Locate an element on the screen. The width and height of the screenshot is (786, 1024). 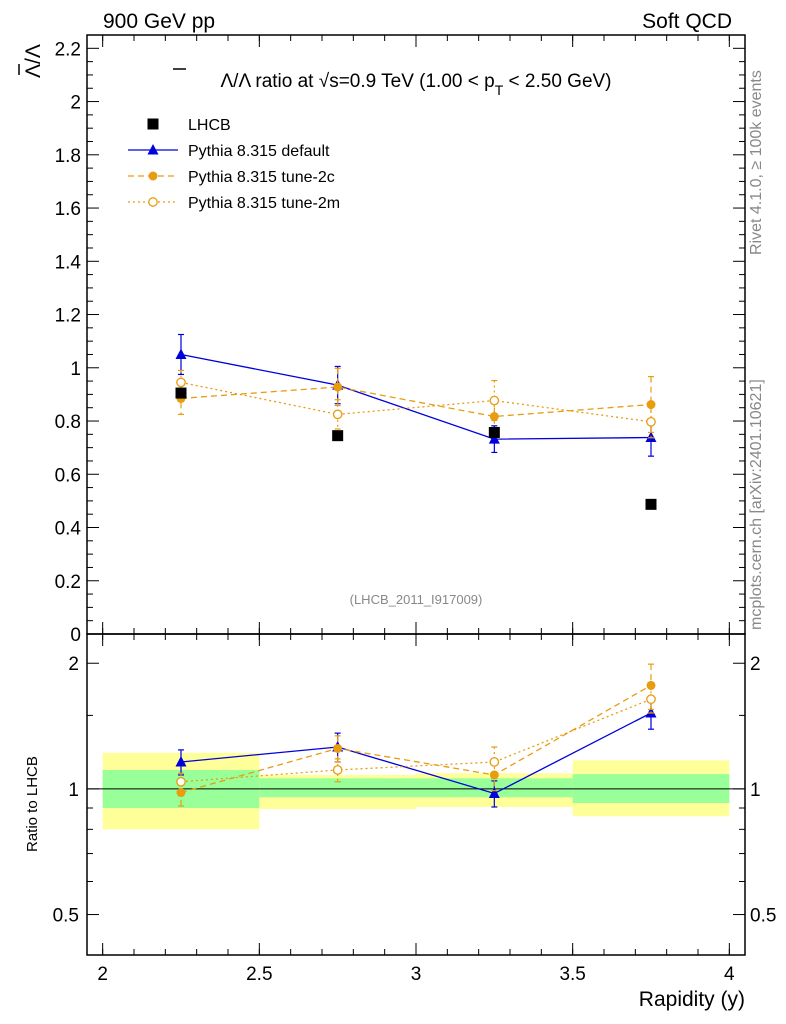
ratio-pythia-8-315-tune-2m-line is located at coordinates (416, 740).